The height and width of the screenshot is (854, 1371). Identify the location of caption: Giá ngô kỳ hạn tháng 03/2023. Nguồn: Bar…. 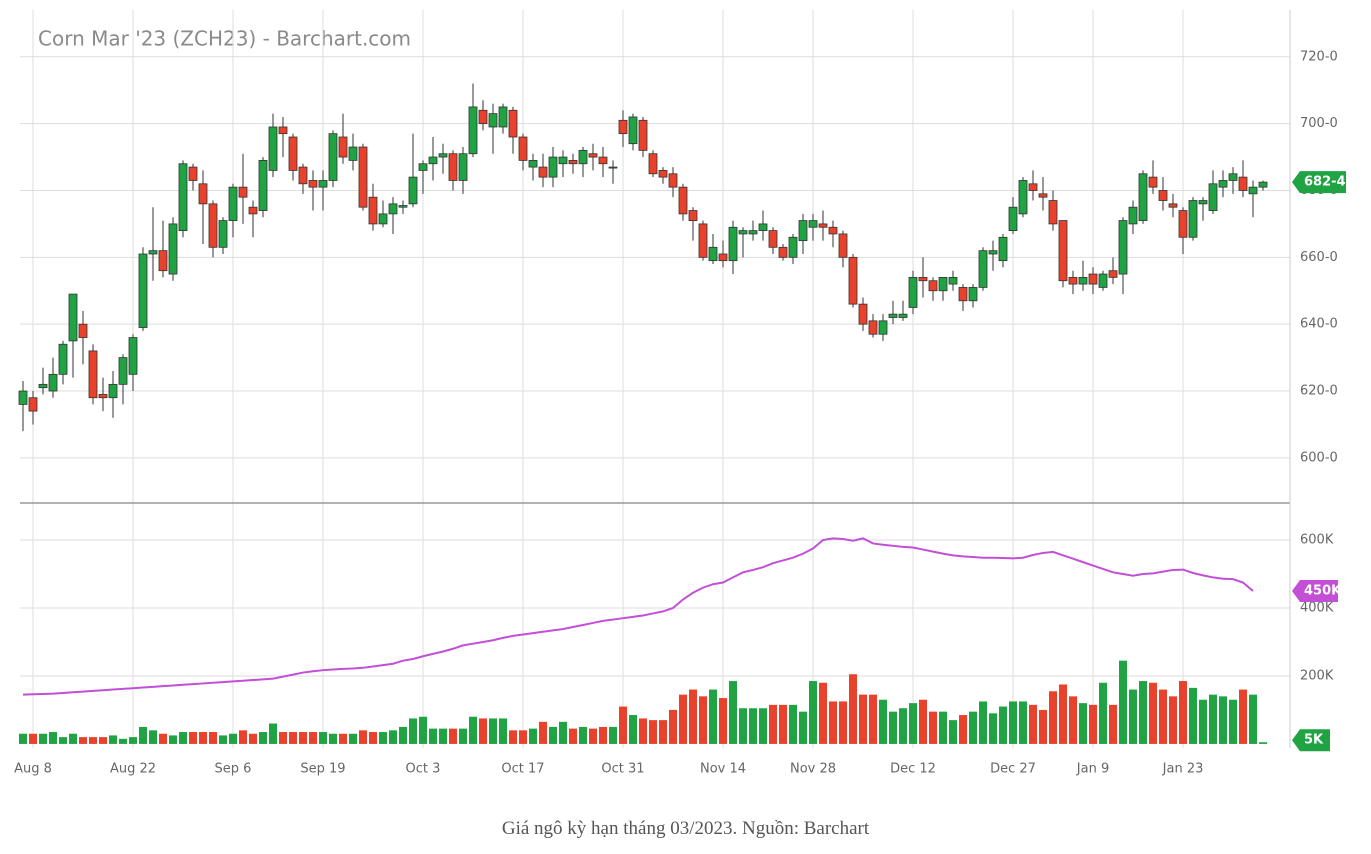
(685, 828).